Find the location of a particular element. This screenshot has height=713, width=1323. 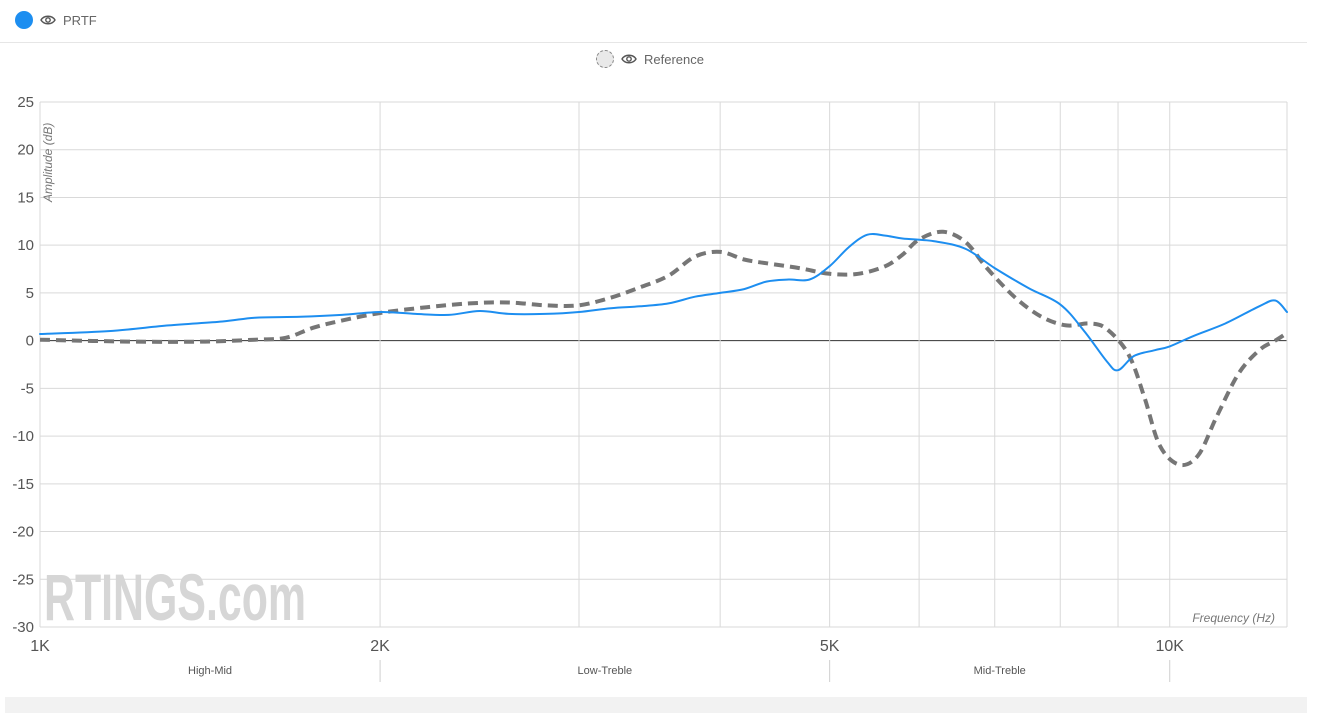

y-tick-label: 0 is located at coordinates (30, 341).